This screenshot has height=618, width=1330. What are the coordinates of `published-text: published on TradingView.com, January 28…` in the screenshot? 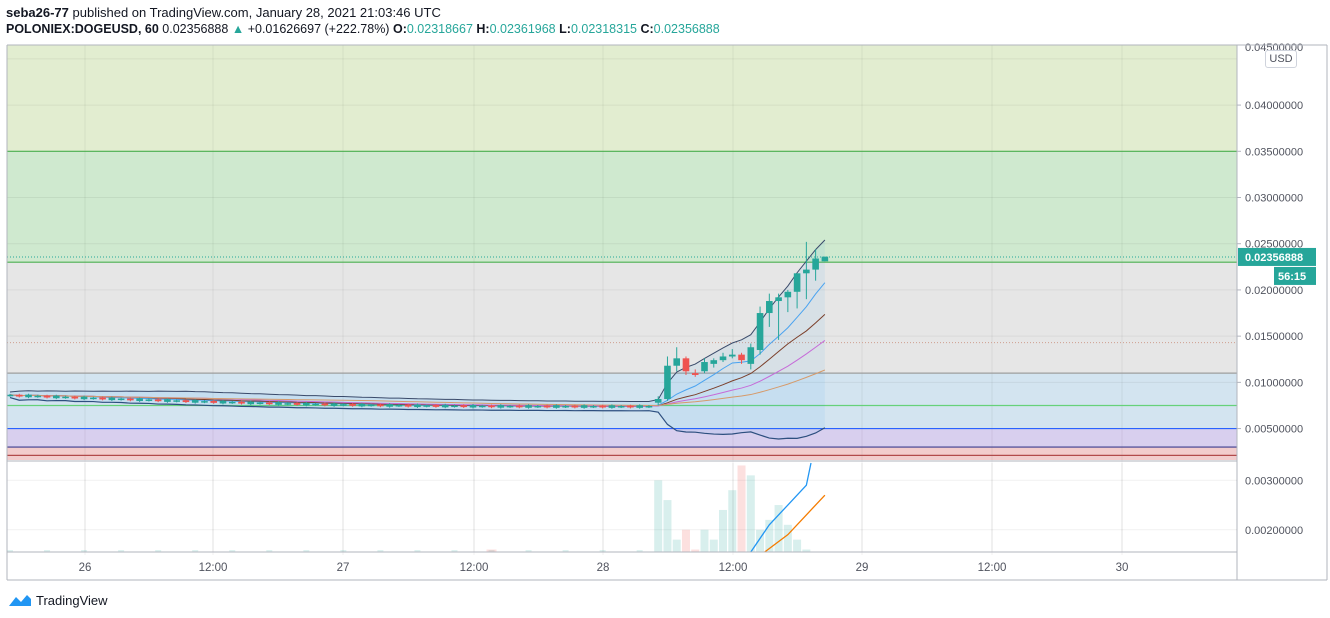 It's located at (256, 12).